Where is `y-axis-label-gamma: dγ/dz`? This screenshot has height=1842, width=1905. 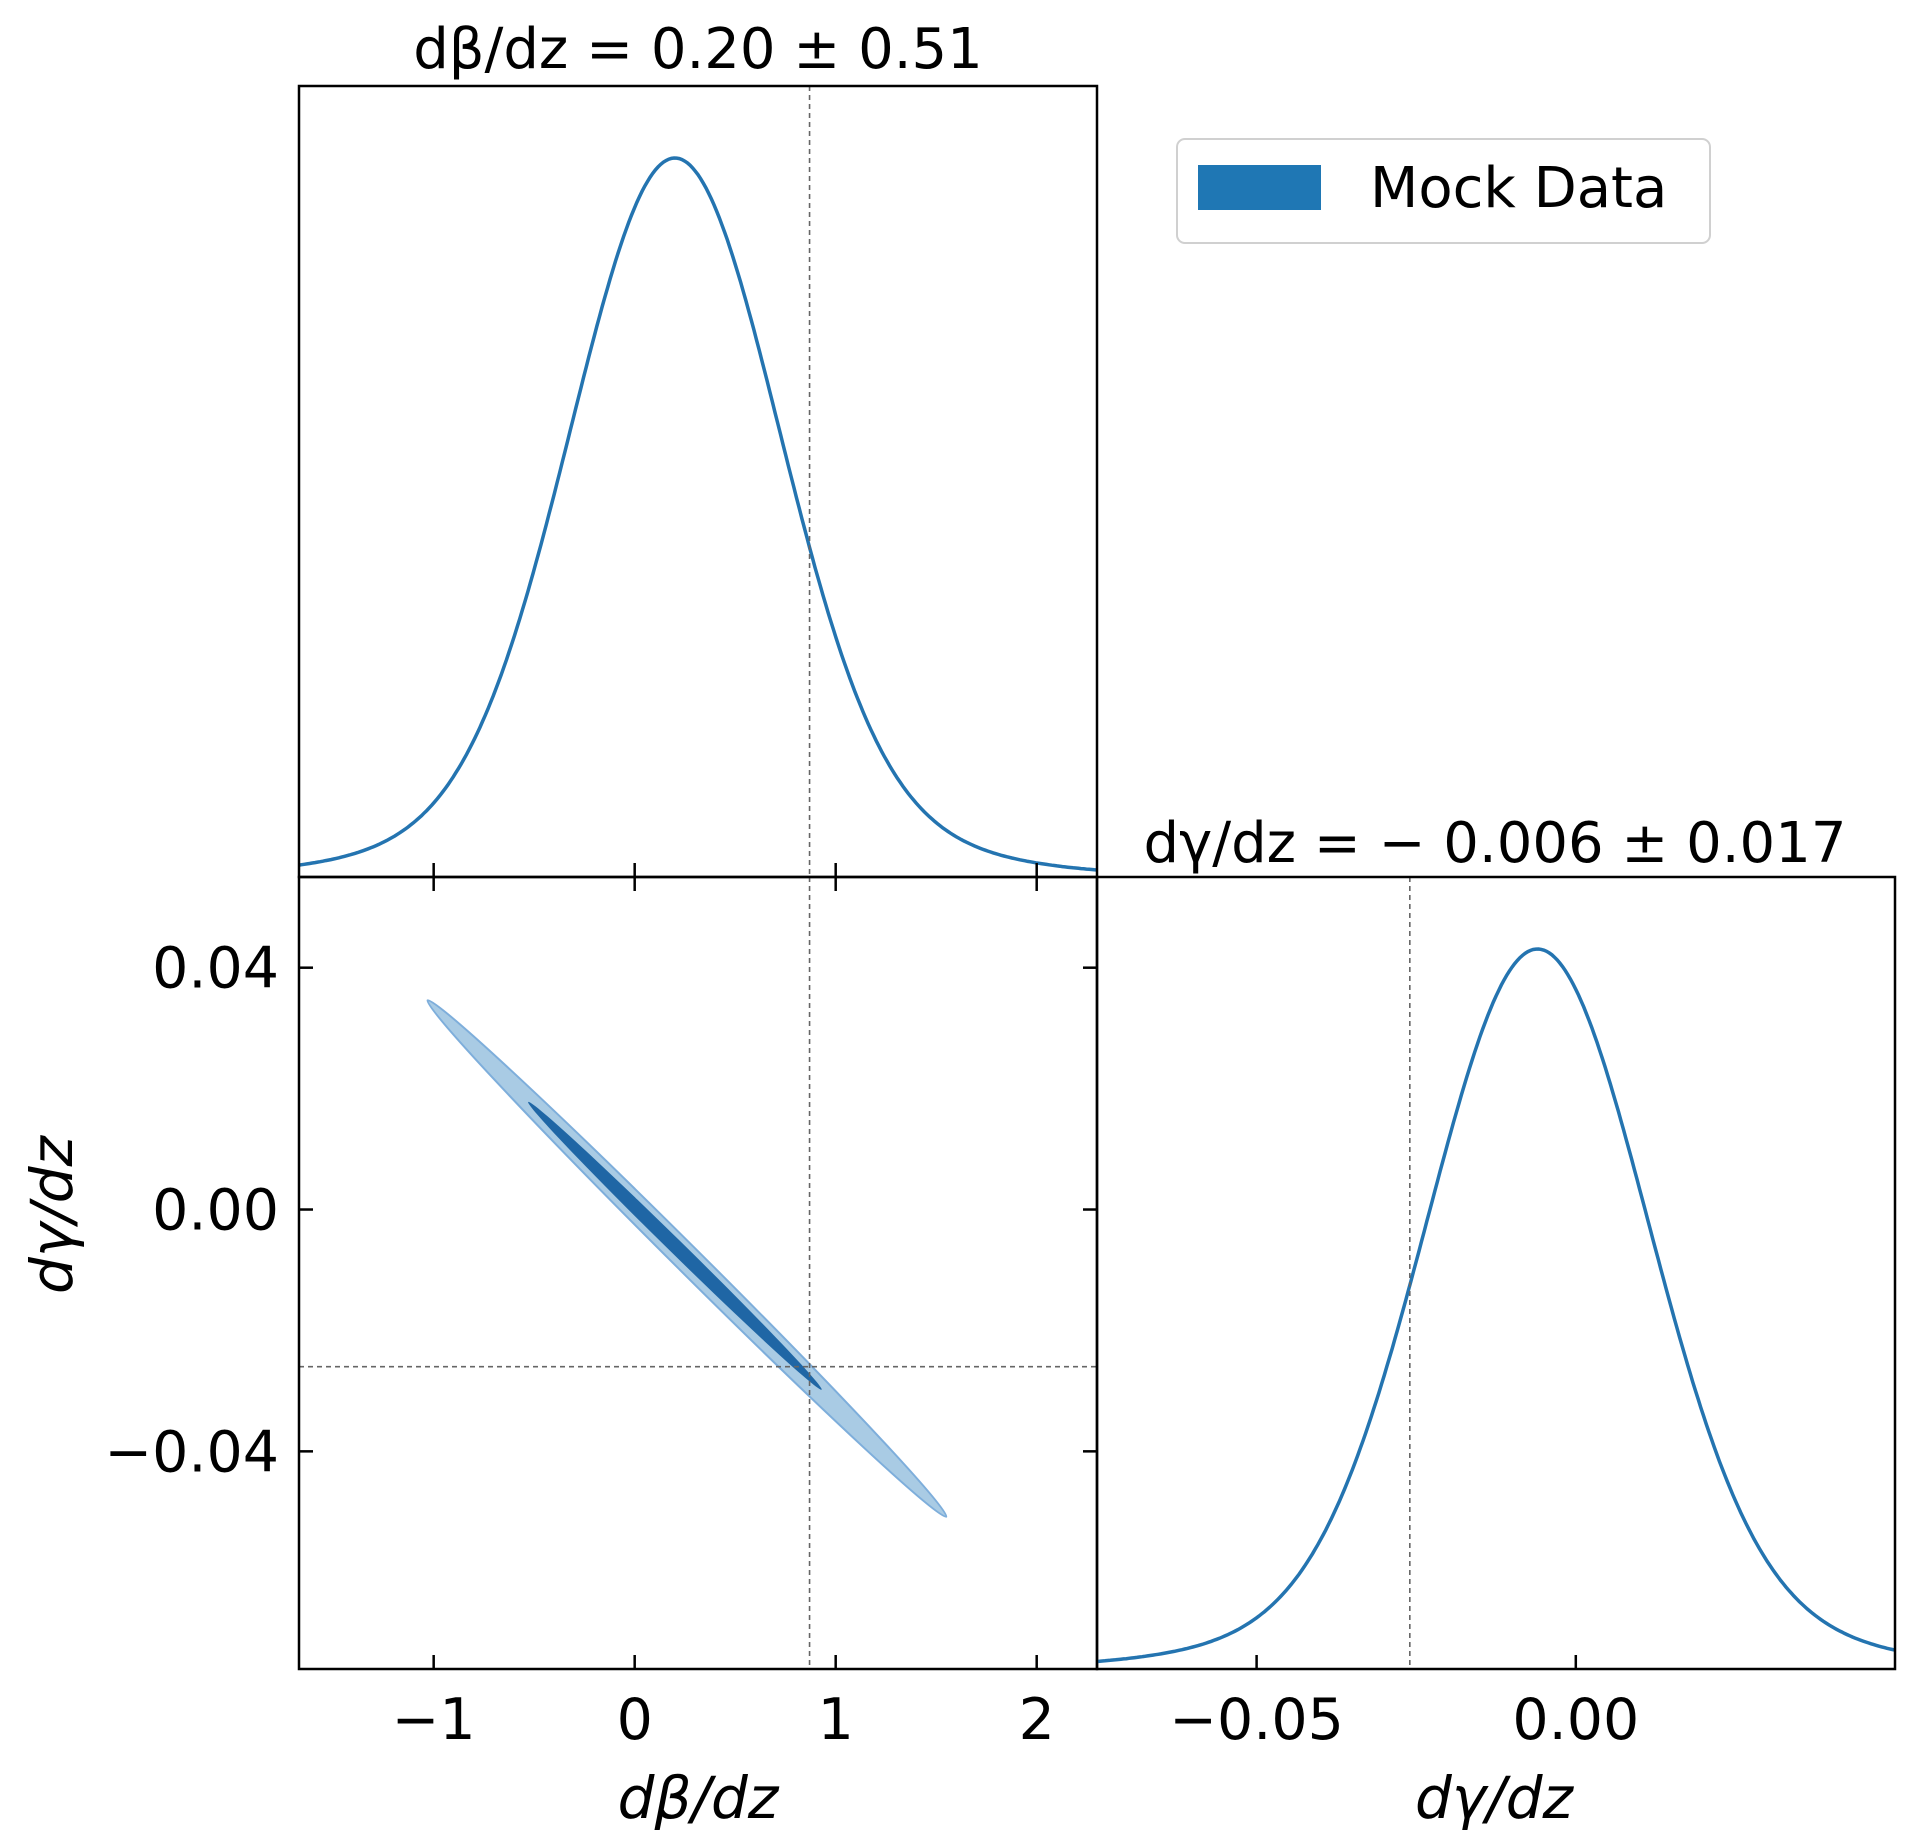 y-axis-label-gamma: dγ/dz is located at coordinates (52, 1213).